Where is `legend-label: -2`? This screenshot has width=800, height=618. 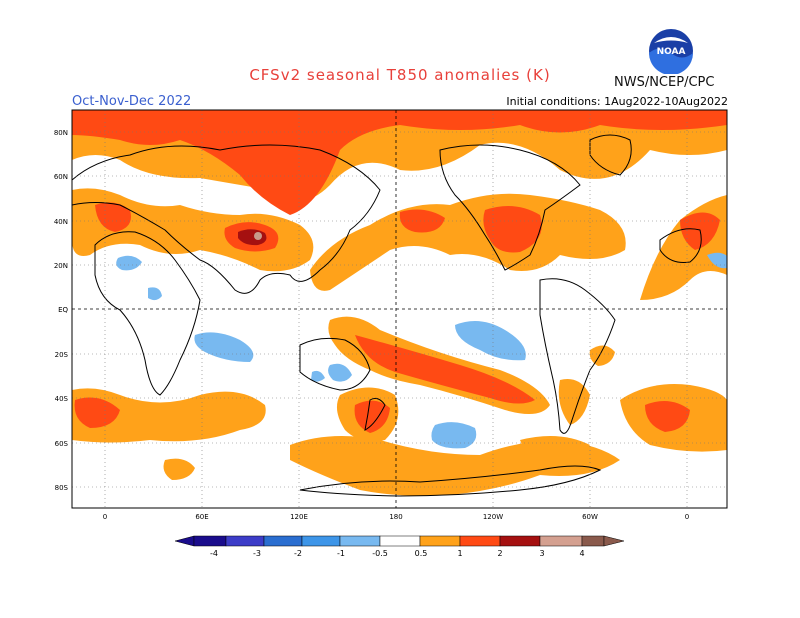
legend-label: -2 is located at coordinates (298, 553).